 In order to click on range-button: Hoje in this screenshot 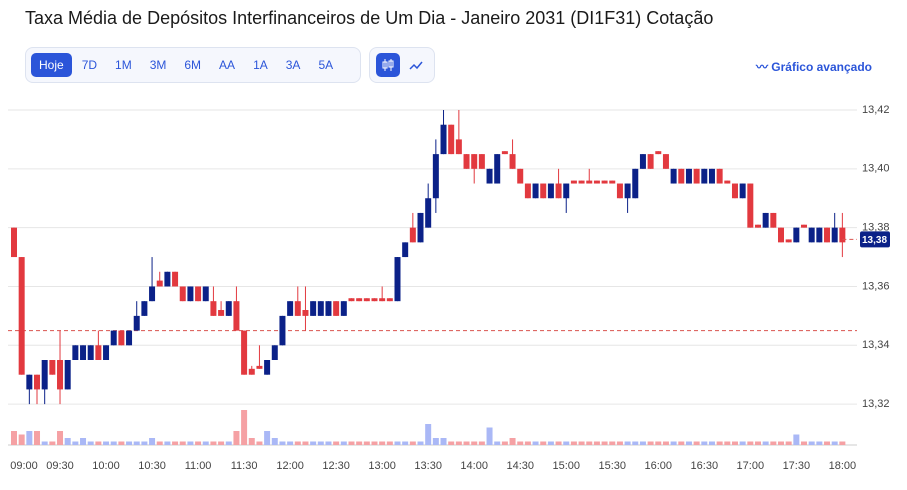, I will do `click(51, 65)`.